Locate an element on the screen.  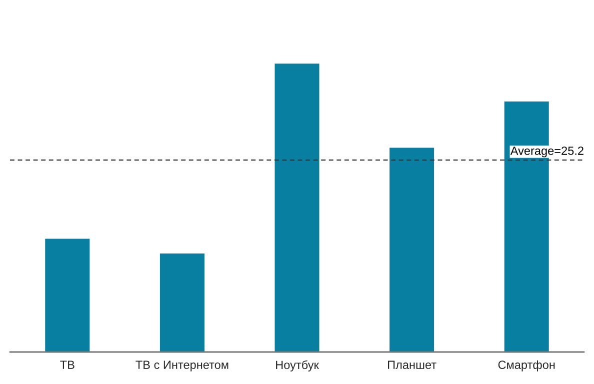
x-tick-label: Ноутбук is located at coordinates (297, 366).